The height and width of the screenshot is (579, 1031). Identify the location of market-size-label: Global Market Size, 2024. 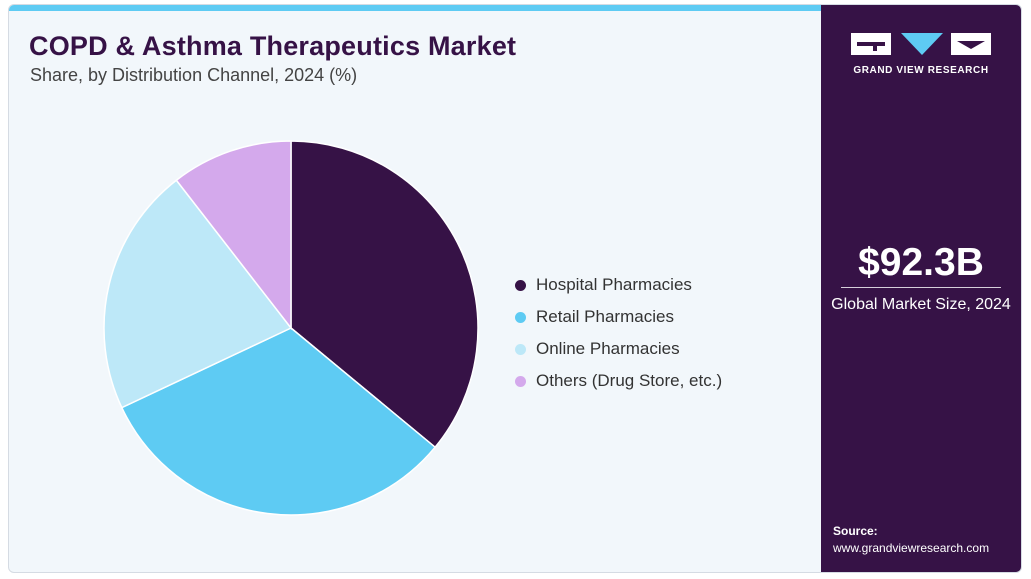
(921, 304).